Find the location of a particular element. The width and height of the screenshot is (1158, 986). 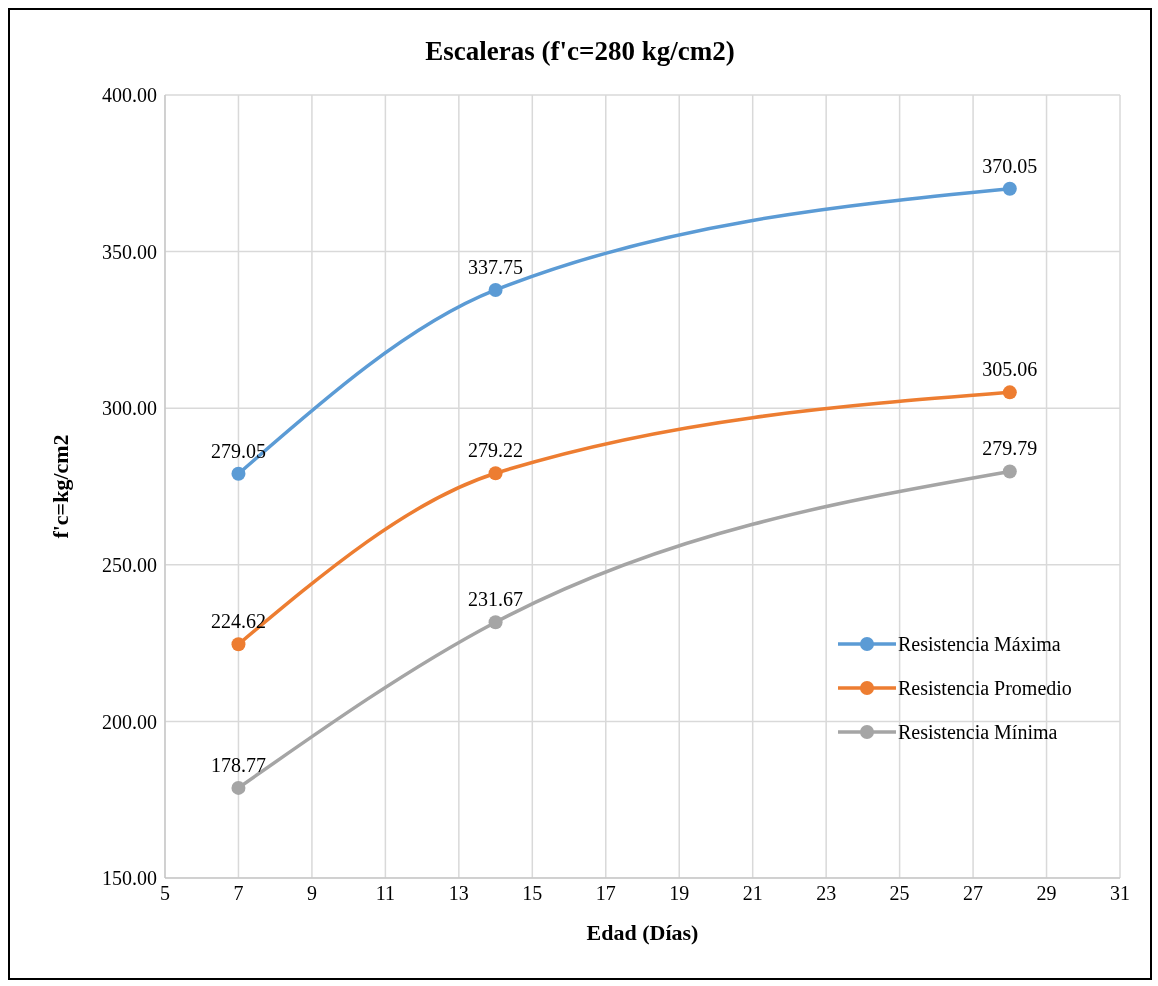

x-tick-label: 11 is located at coordinates (385, 893).